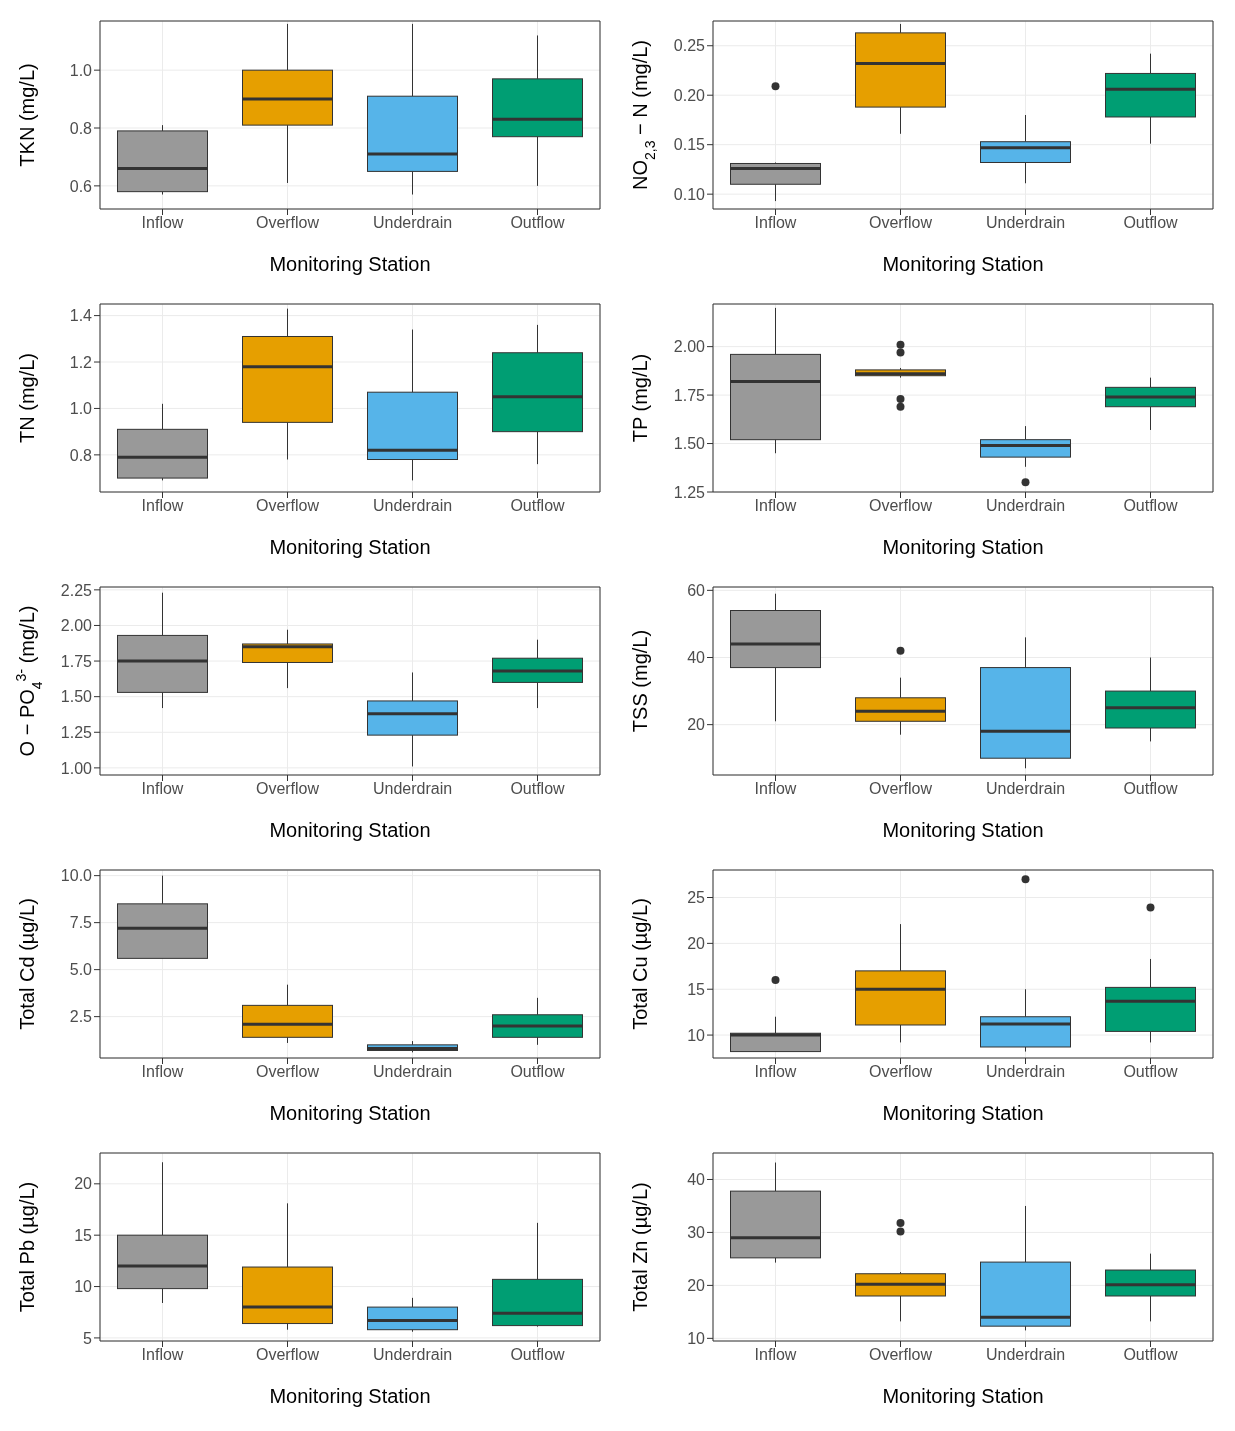  What do you see at coordinates (81, 362) in the screenshot?
I see `y-tick-label: 1.2` at bounding box center [81, 362].